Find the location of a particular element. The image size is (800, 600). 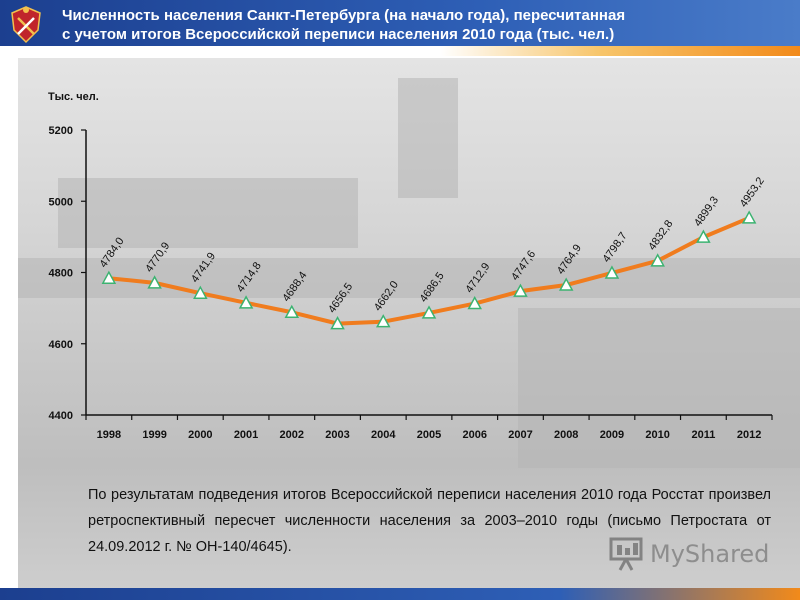

data-label: 4686,5 is located at coordinates (432, 287).